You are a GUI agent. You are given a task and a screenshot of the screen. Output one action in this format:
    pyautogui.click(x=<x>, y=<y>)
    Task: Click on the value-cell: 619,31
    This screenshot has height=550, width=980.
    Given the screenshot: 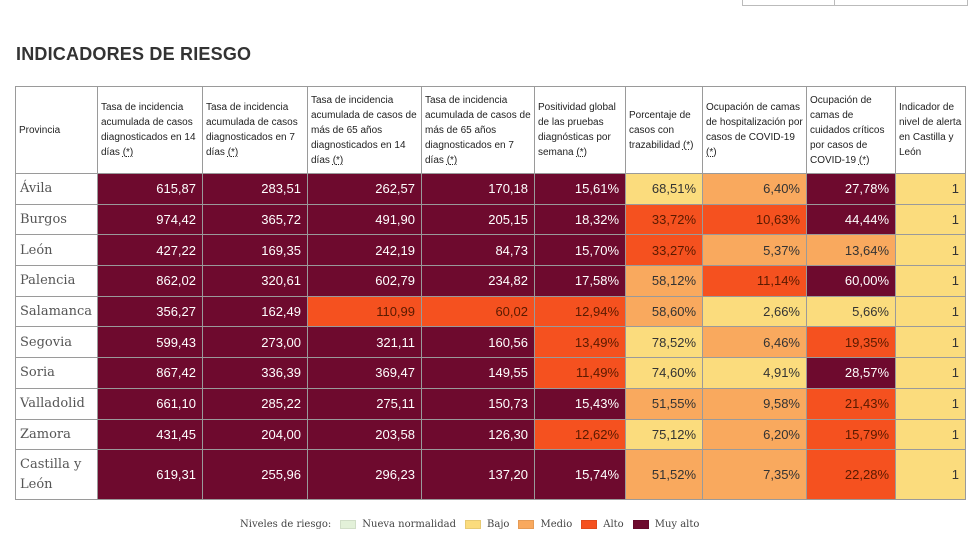 What is the action you would take?
    pyautogui.click(x=150, y=475)
    